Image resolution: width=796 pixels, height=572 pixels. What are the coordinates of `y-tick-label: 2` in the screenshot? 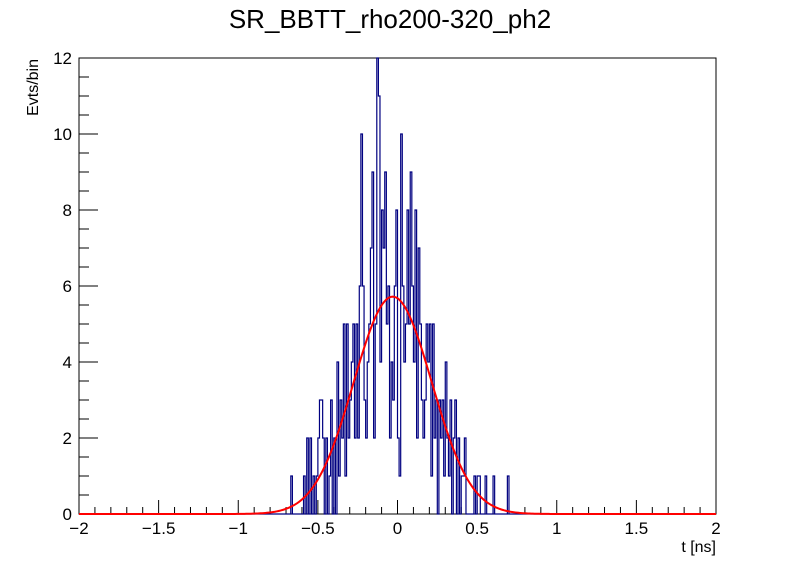 It's located at (67, 438).